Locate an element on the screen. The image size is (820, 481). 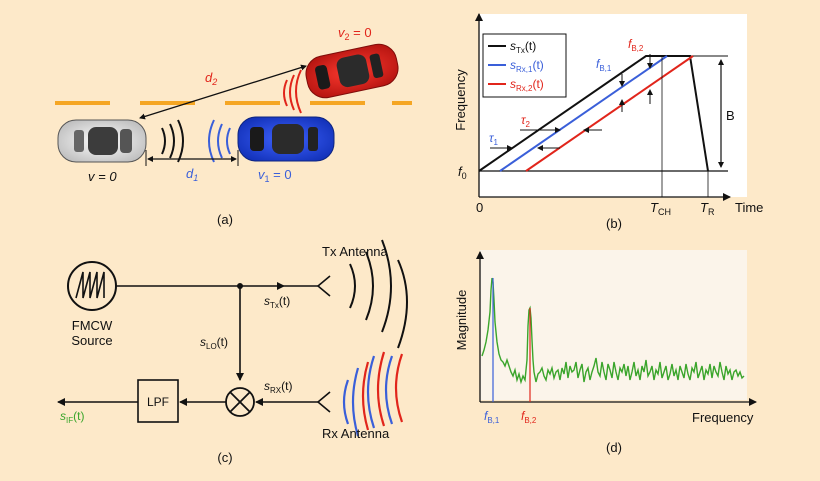
c-rx-antenna-label: Rx Antenna is located at coordinates (356, 433).